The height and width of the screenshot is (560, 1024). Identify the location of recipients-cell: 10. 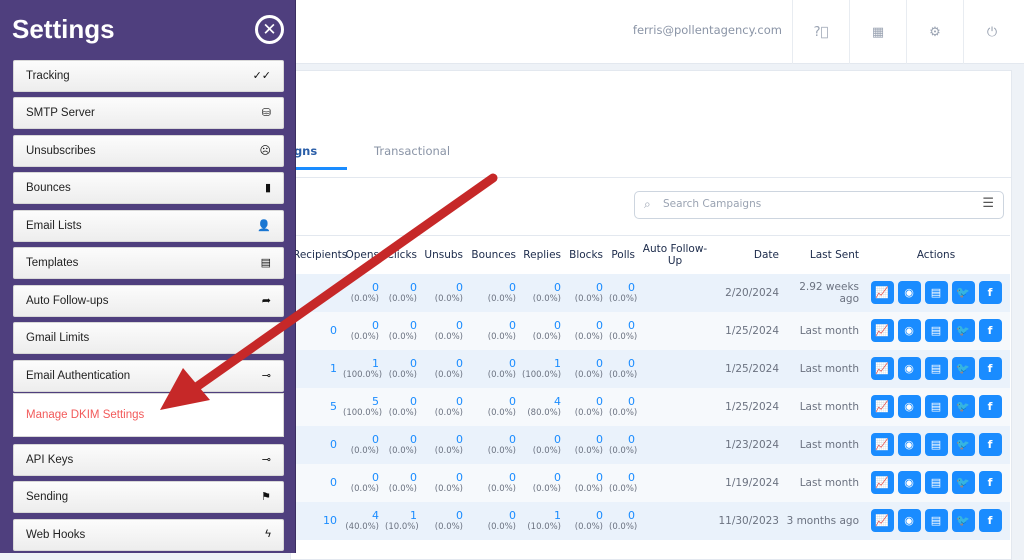
(315, 520).